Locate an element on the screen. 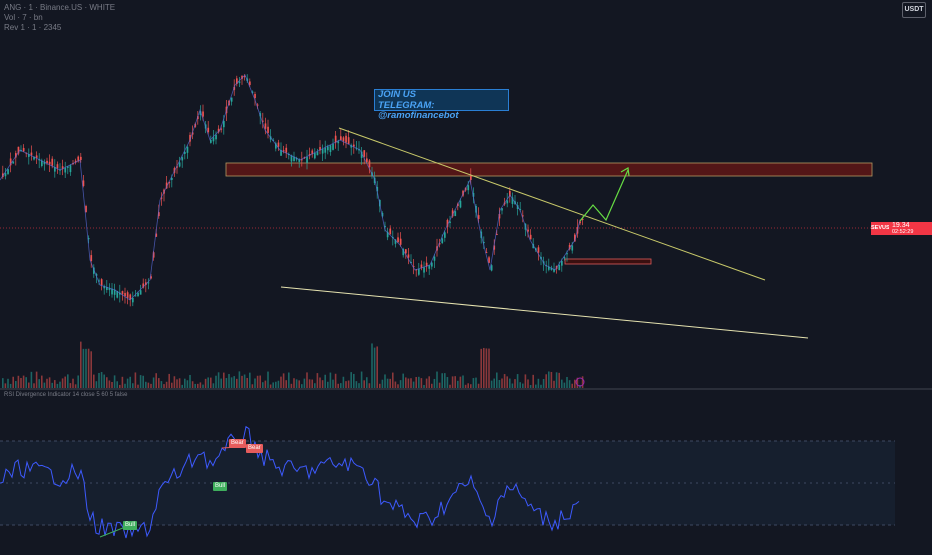 Image resolution: width=932 pixels, height=555 pixels. last-price-label: 19.34 02:52:29 is located at coordinates (910, 228).